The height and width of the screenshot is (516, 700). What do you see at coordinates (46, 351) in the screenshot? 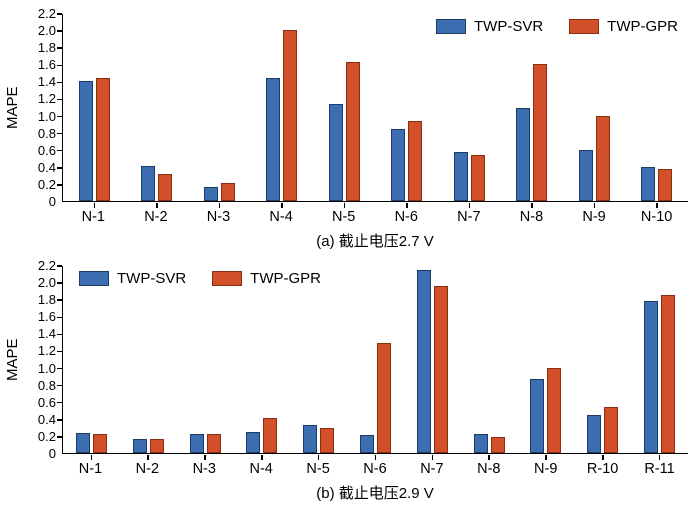
I see `y-tick-label: 1.2` at bounding box center [46, 351].